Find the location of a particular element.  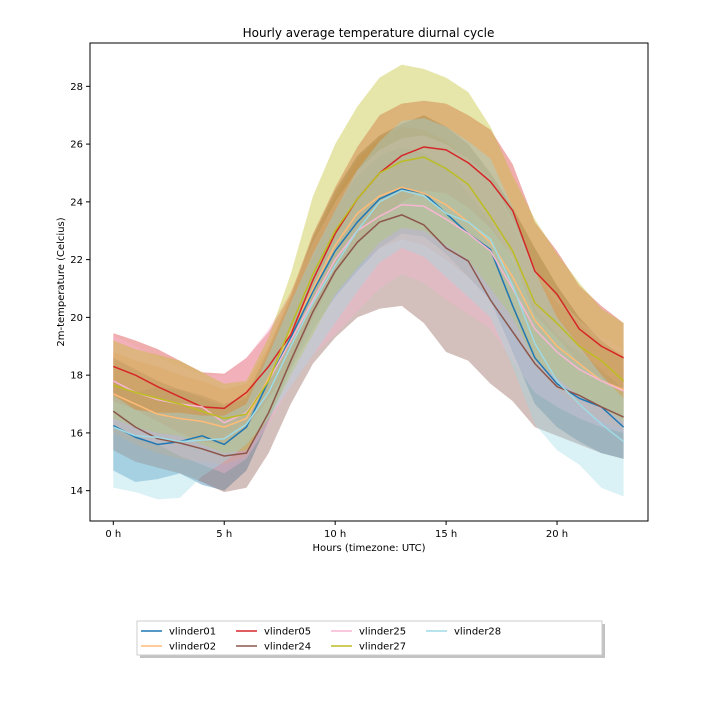

x-tick-label: 20 h is located at coordinates (557, 534).